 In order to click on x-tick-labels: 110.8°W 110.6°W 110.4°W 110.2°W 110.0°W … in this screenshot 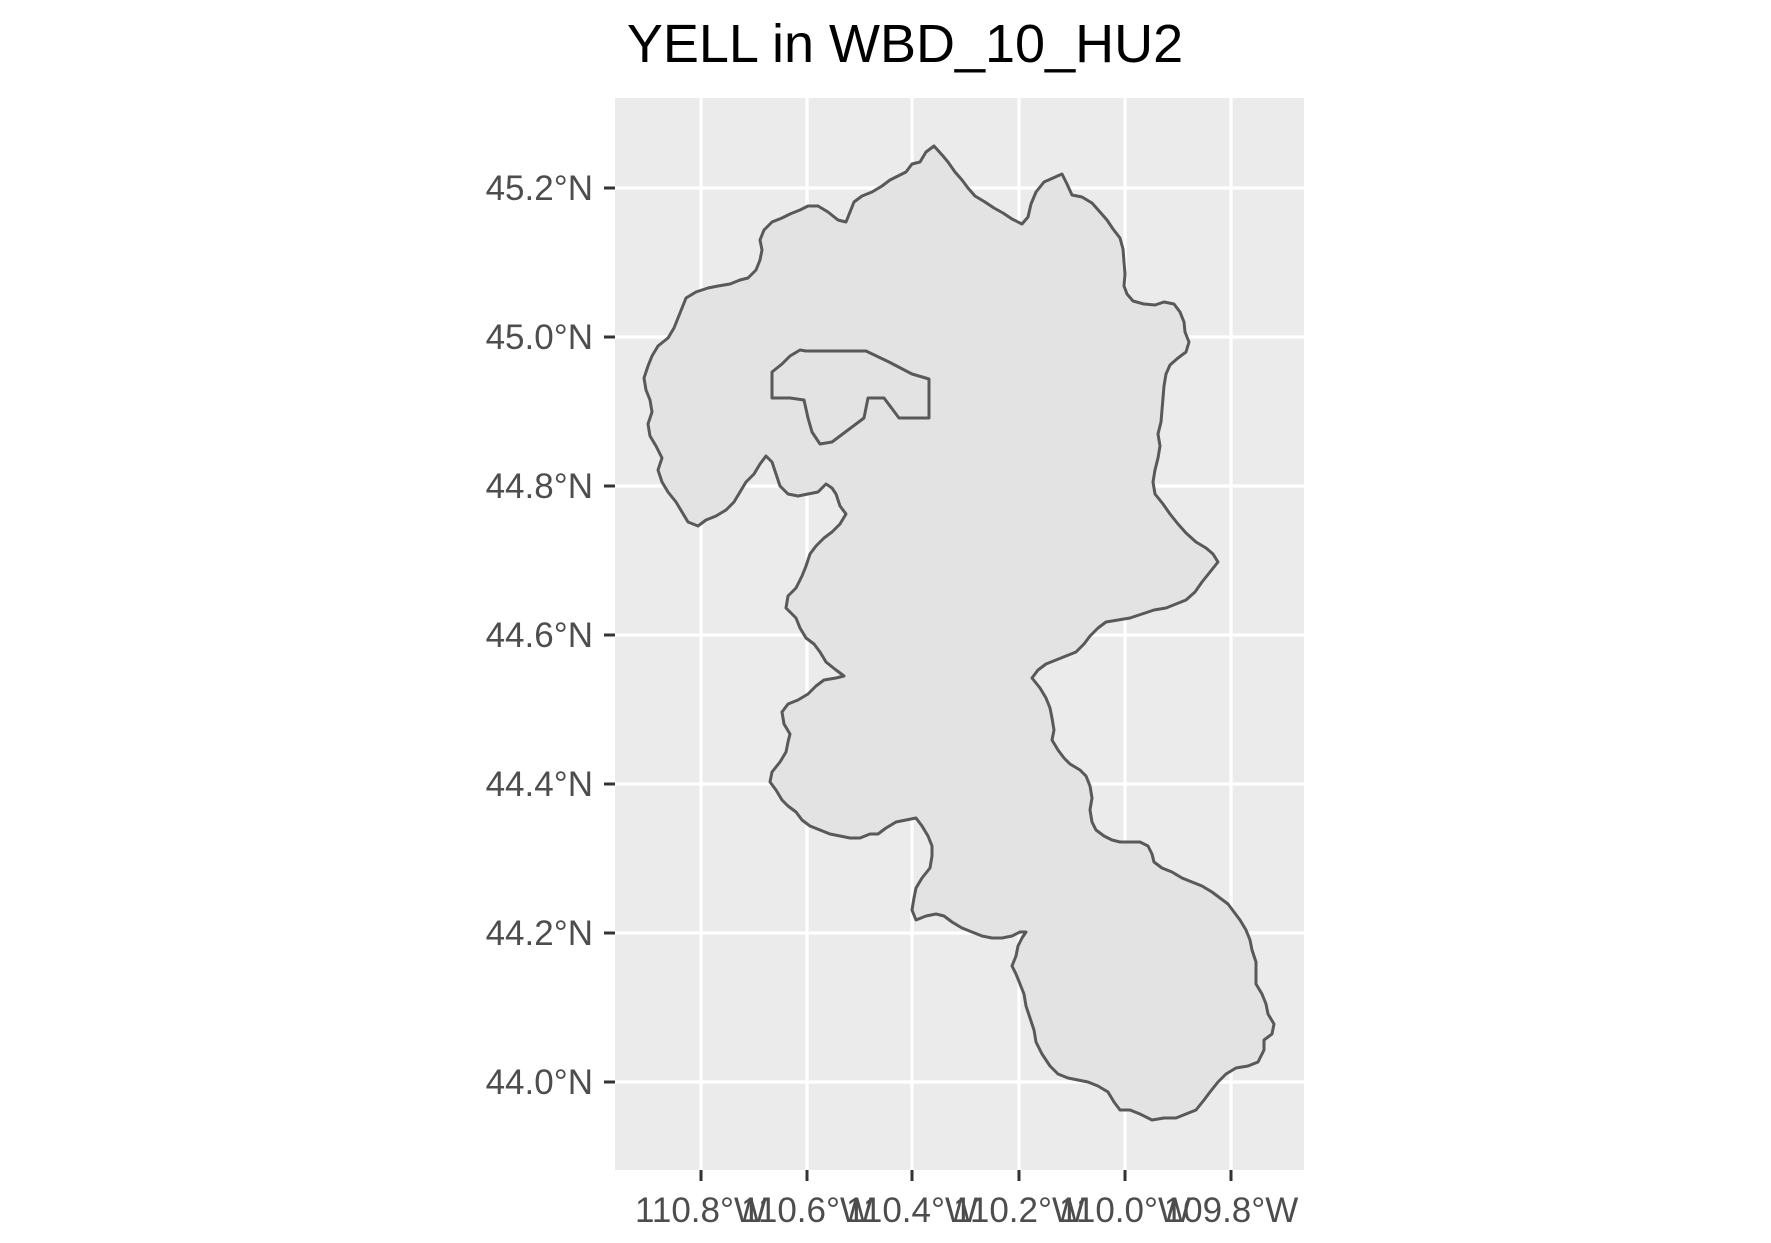, I will do `click(966, 1210)`.